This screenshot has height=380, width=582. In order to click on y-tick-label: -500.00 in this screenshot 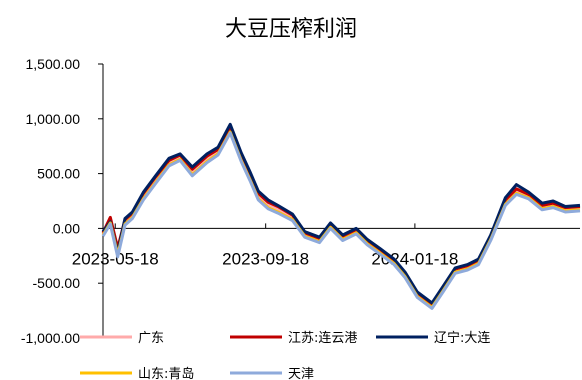, I will do `click(57, 283)`.